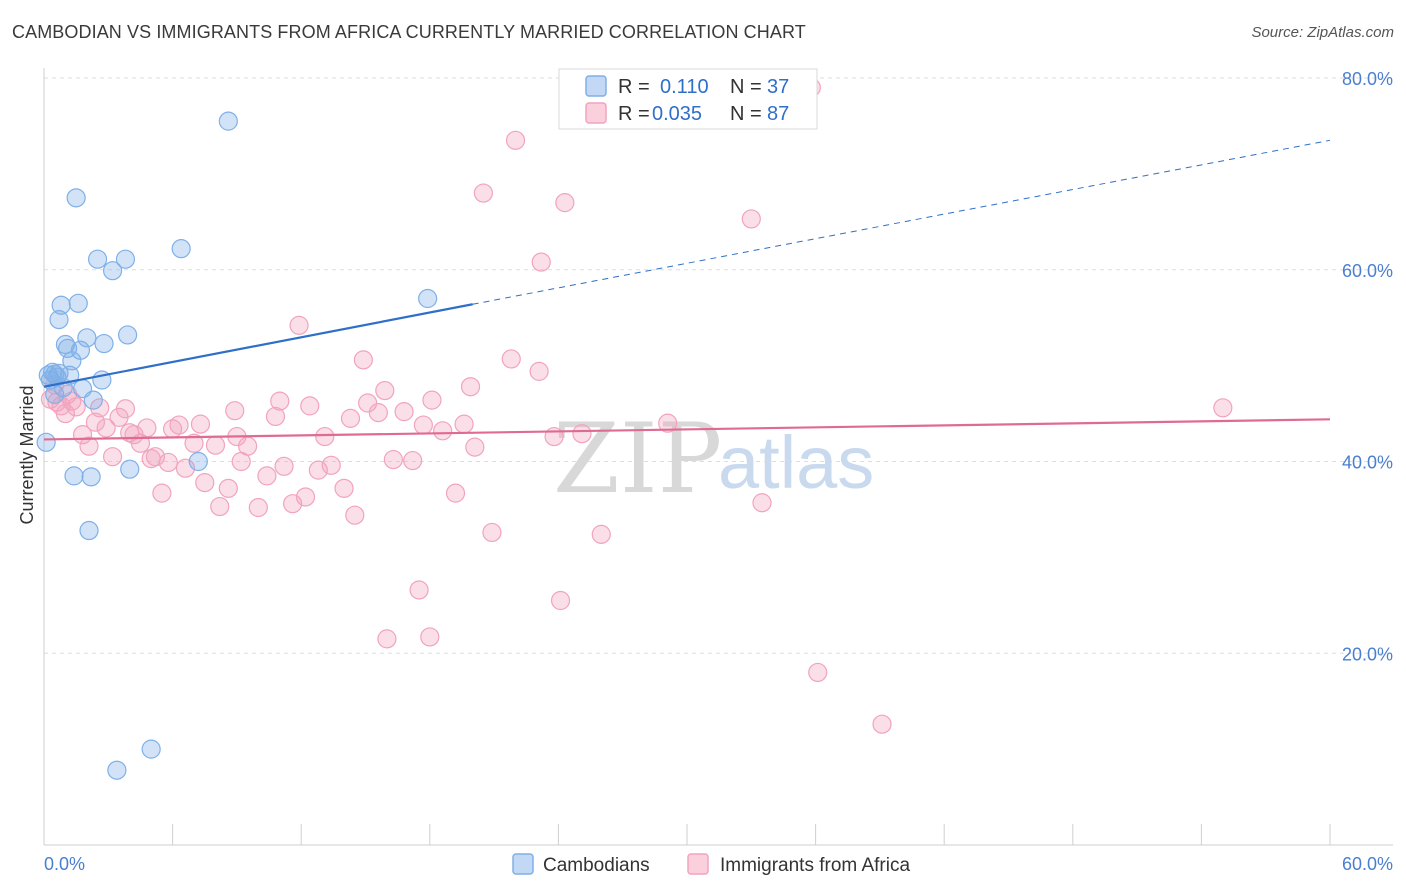 The image size is (1406, 892). I want to click on legend-swatch-immigrants, so click(596, 113).